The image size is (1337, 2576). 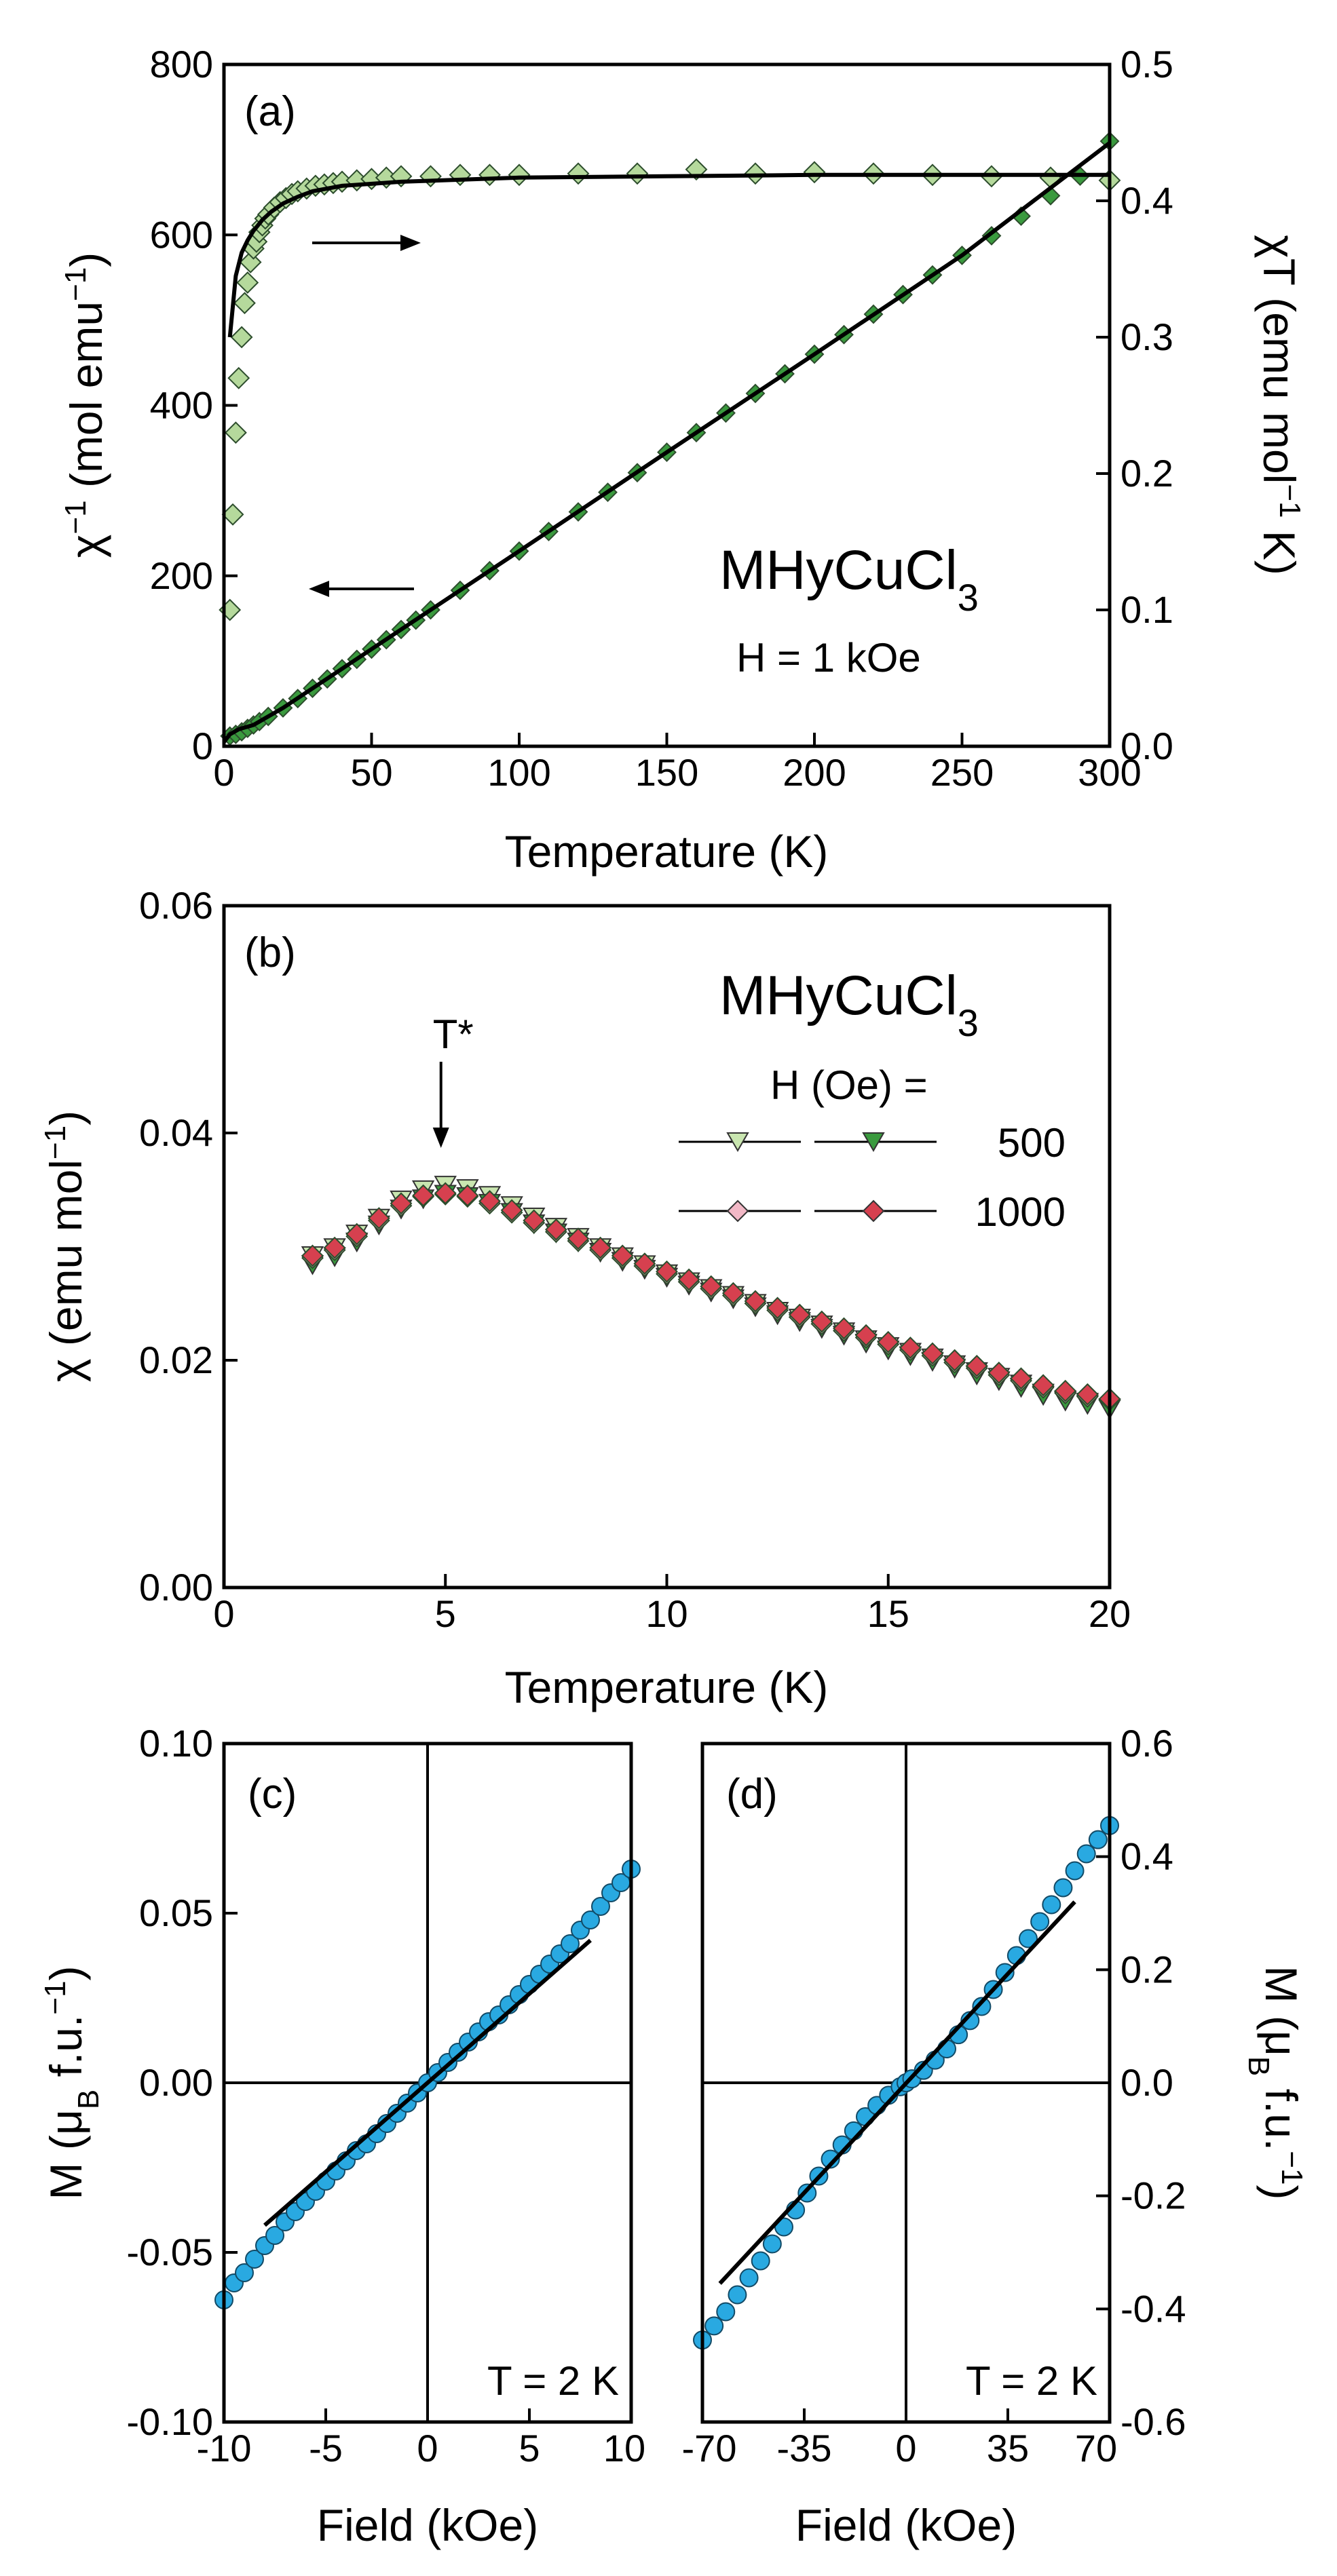 I want to click on d-temperature-label: T = 2 K, so click(x=1031, y=2381).